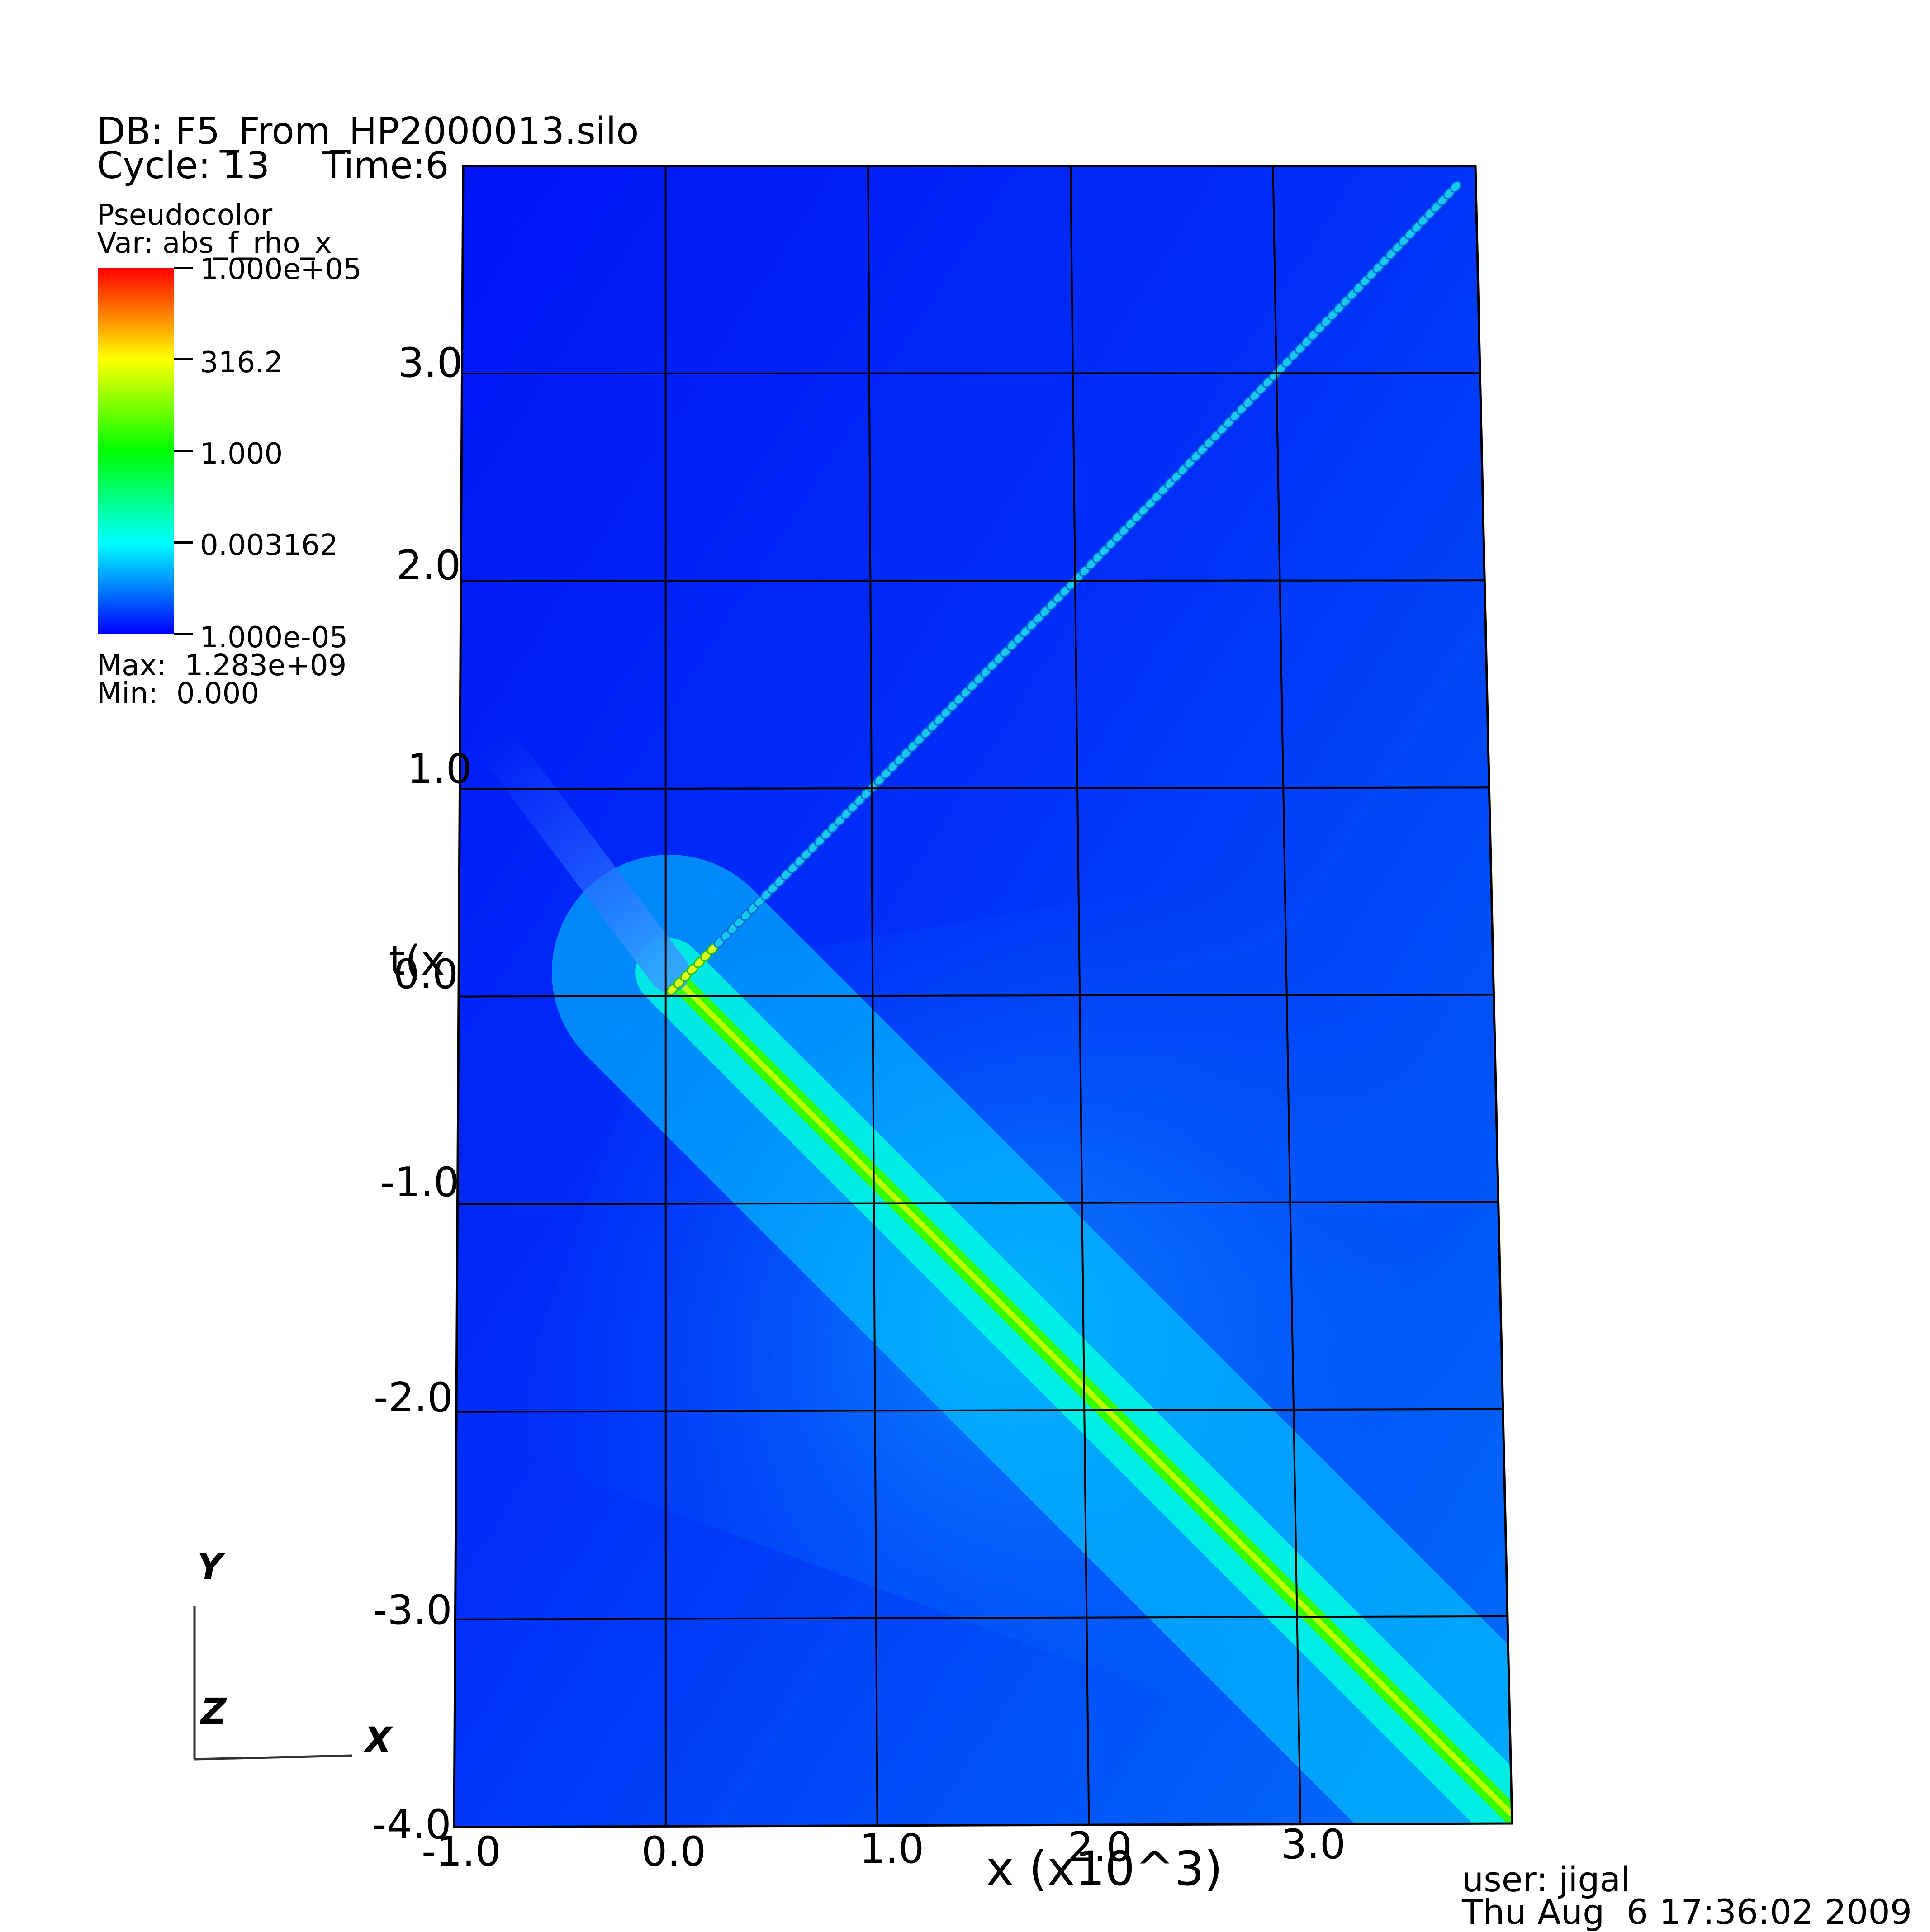  I want to click on cb-tick-label-1: 316.2, so click(242, 363).